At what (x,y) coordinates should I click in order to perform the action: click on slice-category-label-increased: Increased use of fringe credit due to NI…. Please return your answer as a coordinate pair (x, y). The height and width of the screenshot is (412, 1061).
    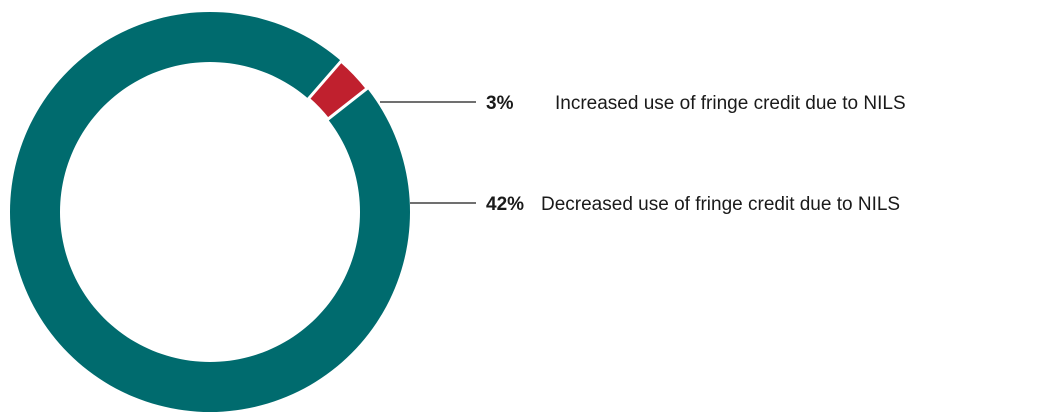
    Looking at the image, I should click on (730, 103).